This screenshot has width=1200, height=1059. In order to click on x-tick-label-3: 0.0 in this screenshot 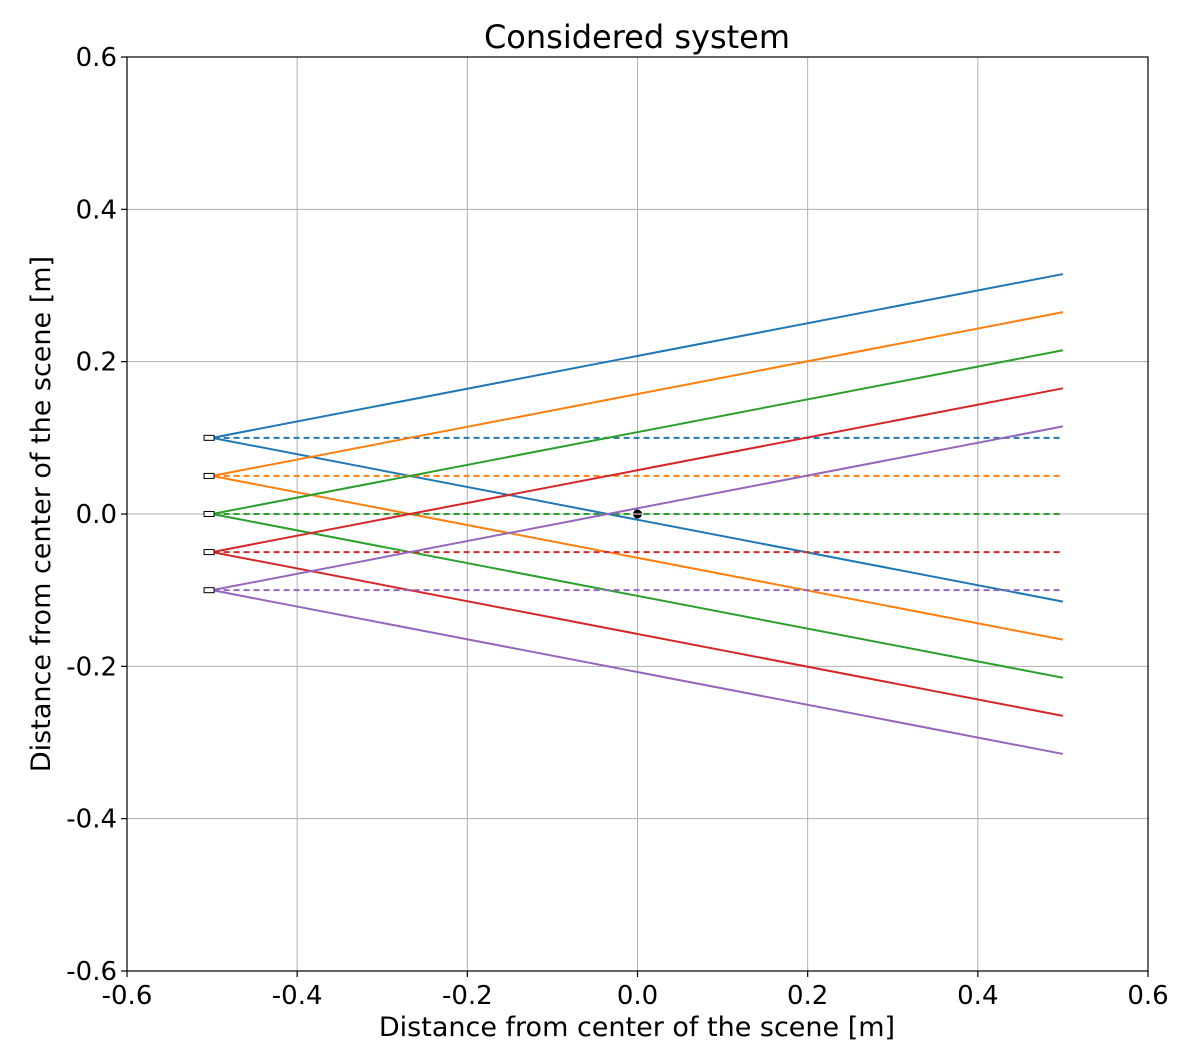, I will do `click(637, 996)`.